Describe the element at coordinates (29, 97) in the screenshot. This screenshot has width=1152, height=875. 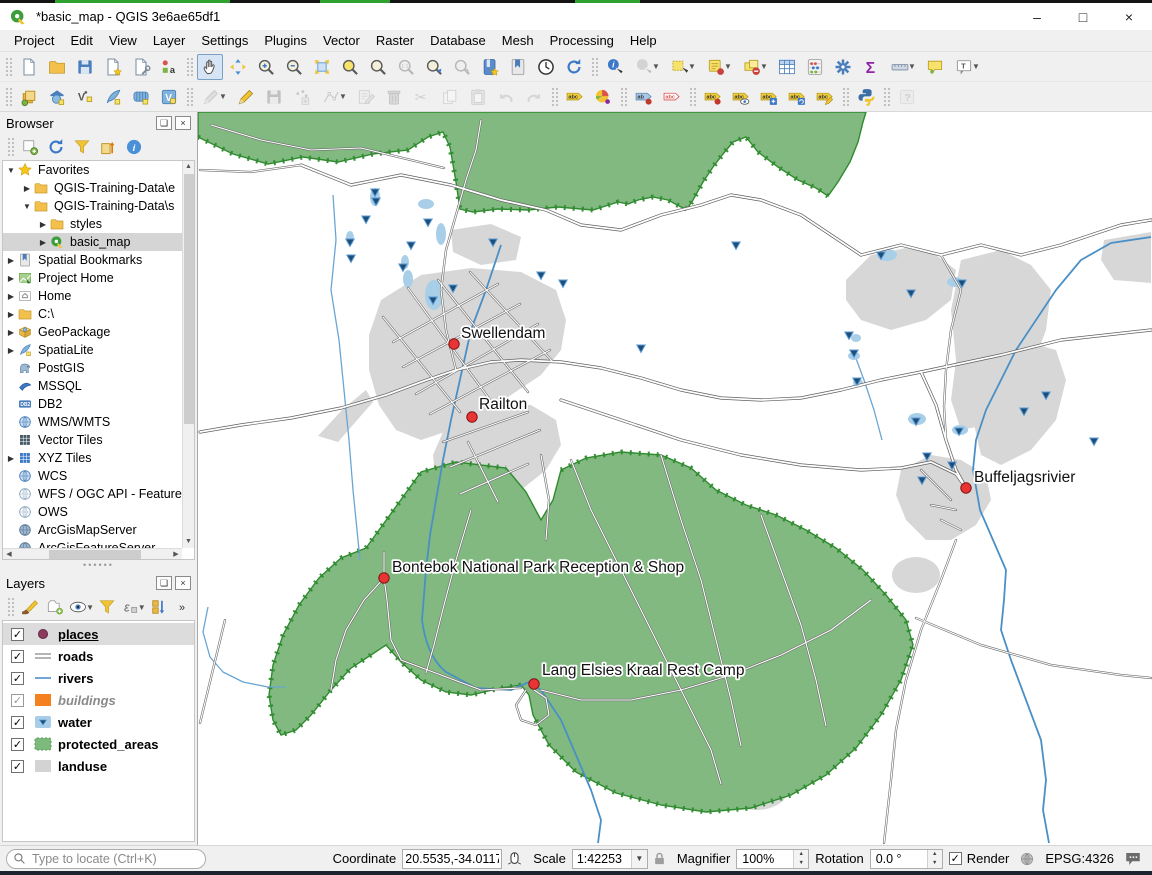
I see `open-data-source-manager-button` at that location.